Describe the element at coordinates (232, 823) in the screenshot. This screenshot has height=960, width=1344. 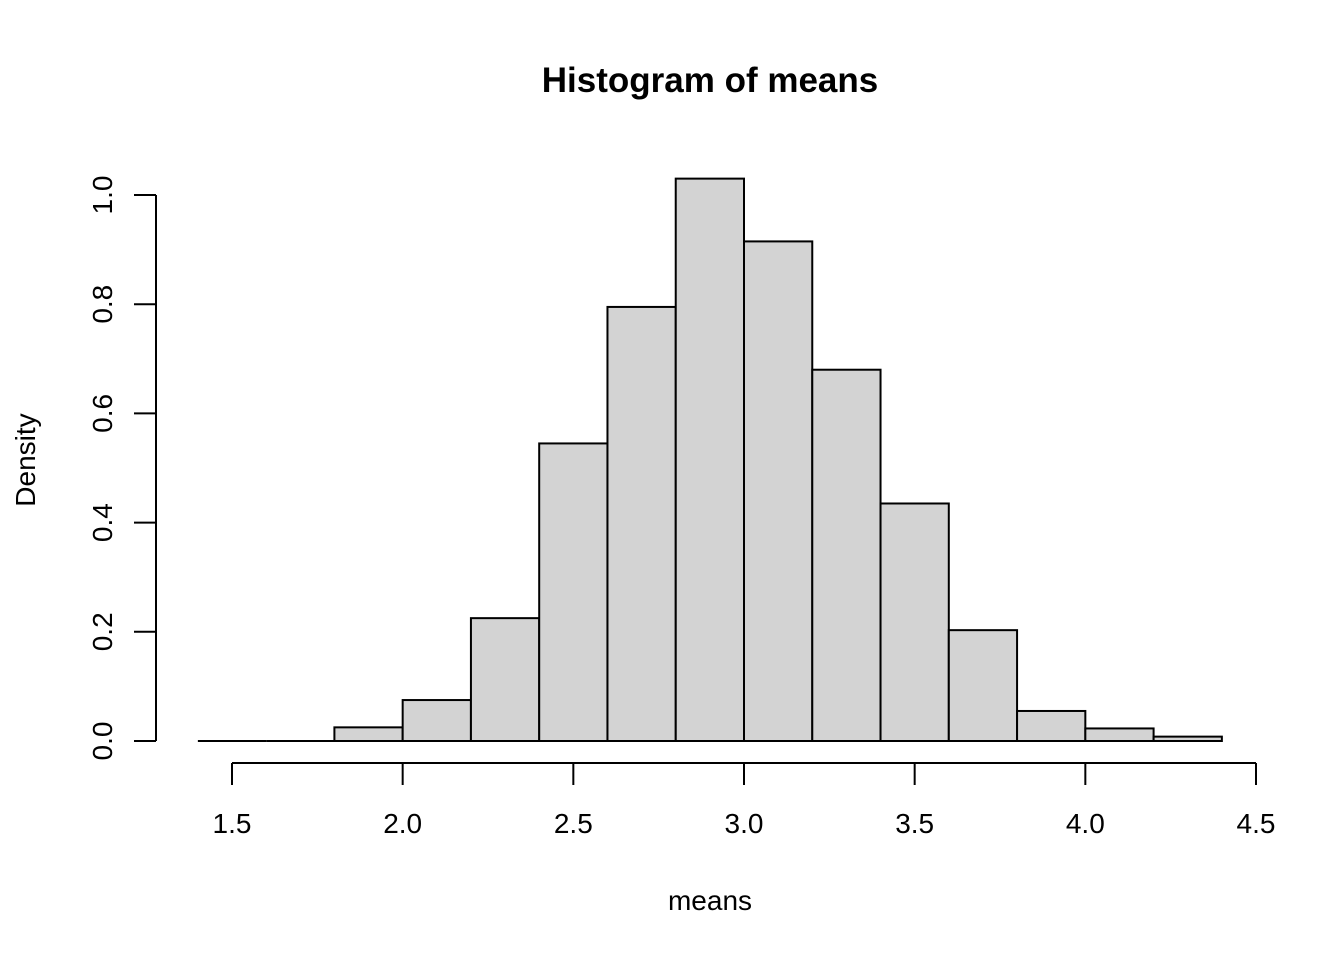
I see `x-tick-label-0: 1.5` at that location.